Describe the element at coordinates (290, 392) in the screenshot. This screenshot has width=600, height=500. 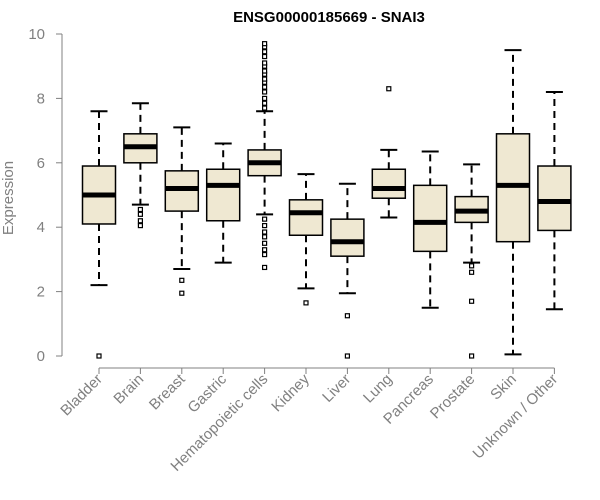
I see `x-tick-label: Kidney` at that location.